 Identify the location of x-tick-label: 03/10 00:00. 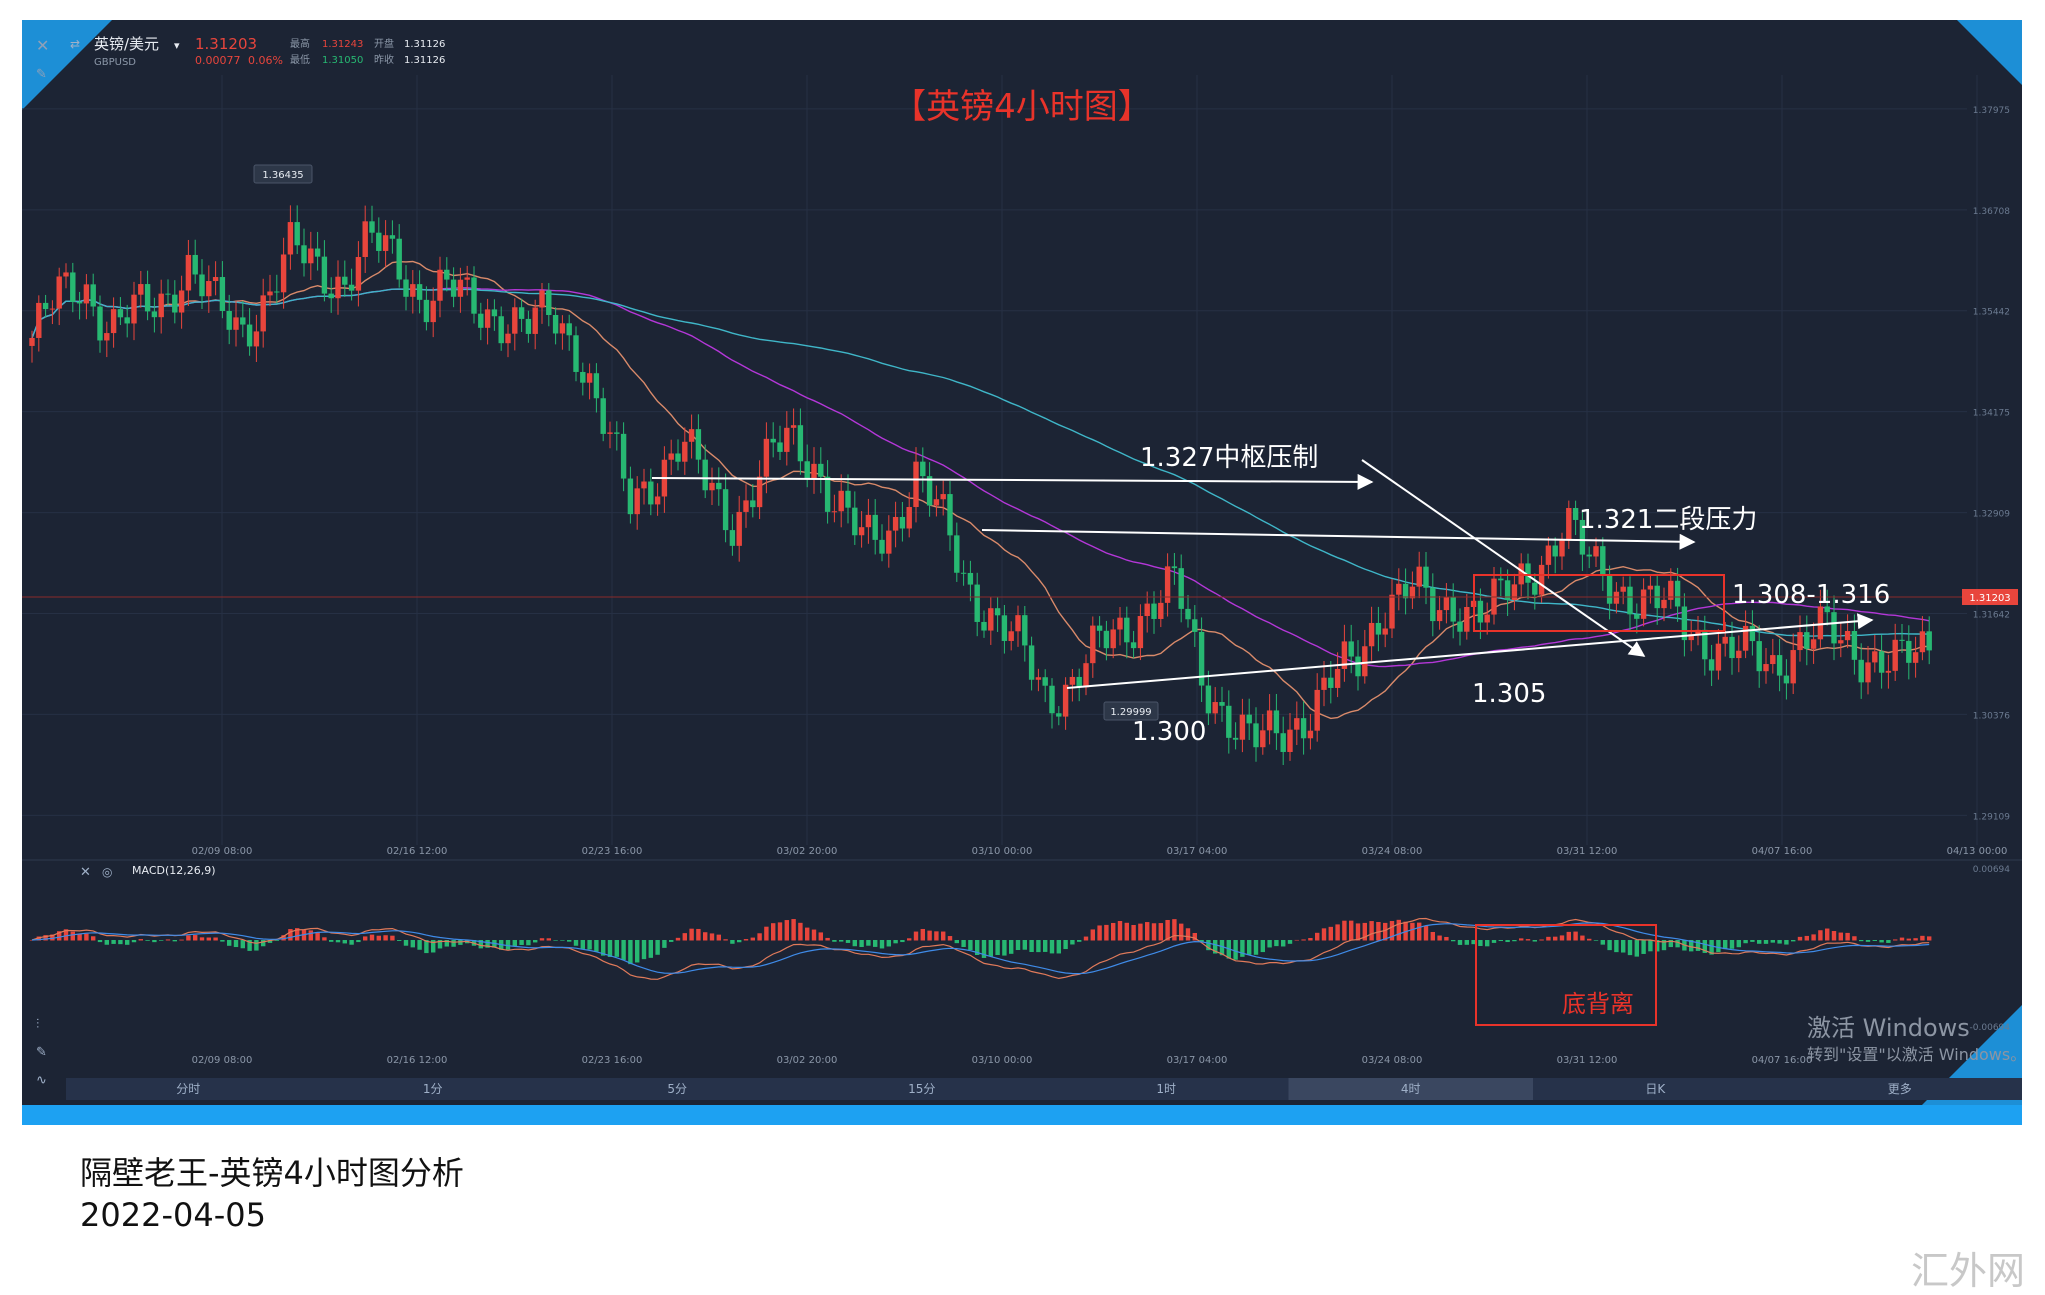
(1002, 851).